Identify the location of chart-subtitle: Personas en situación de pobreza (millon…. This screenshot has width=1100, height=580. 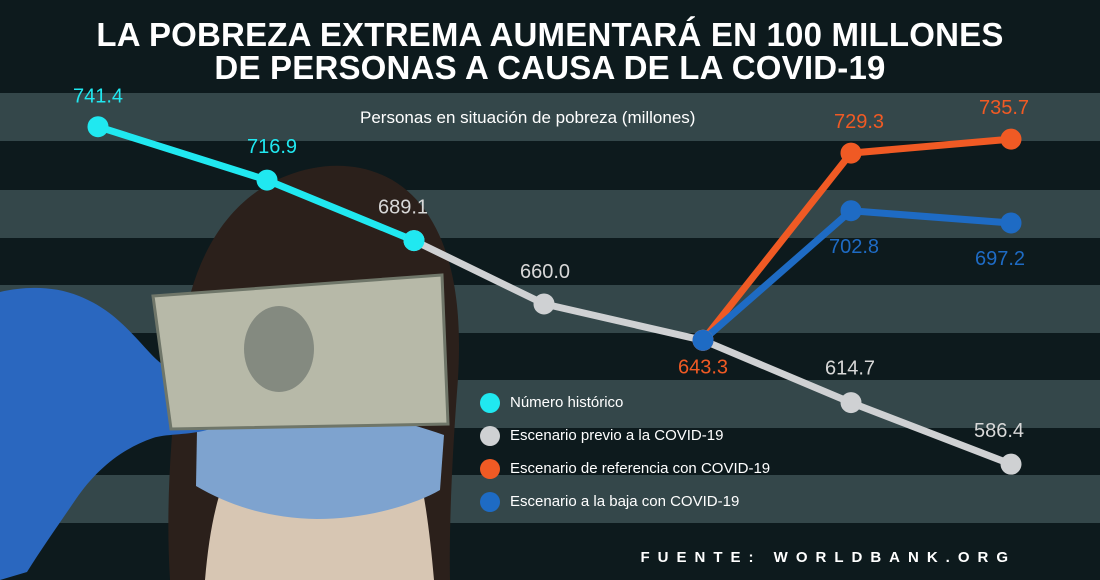
(528, 117).